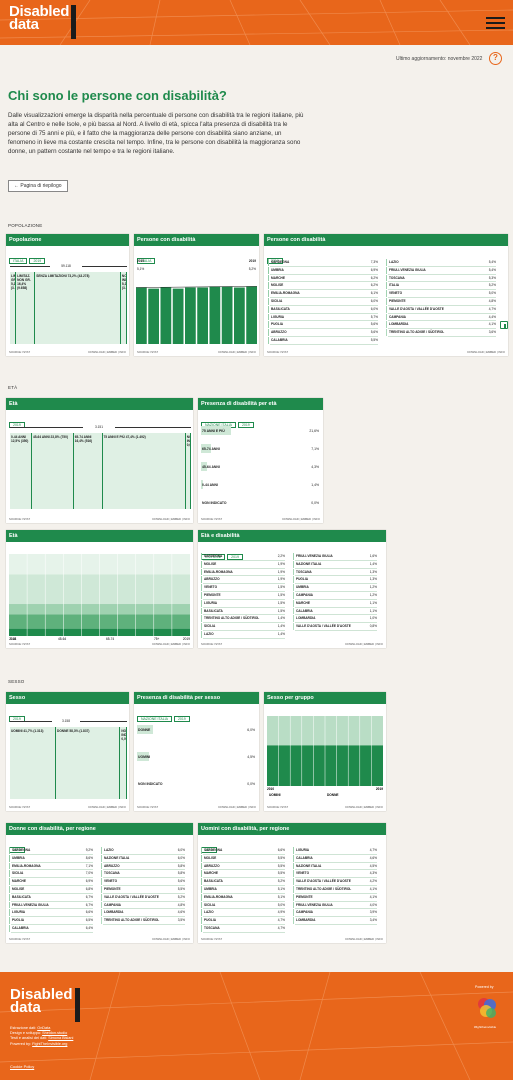 This screenshot has width=513, height=1080. I want to click on fighttheinvisible-logo-icon, so click(487, 1008).